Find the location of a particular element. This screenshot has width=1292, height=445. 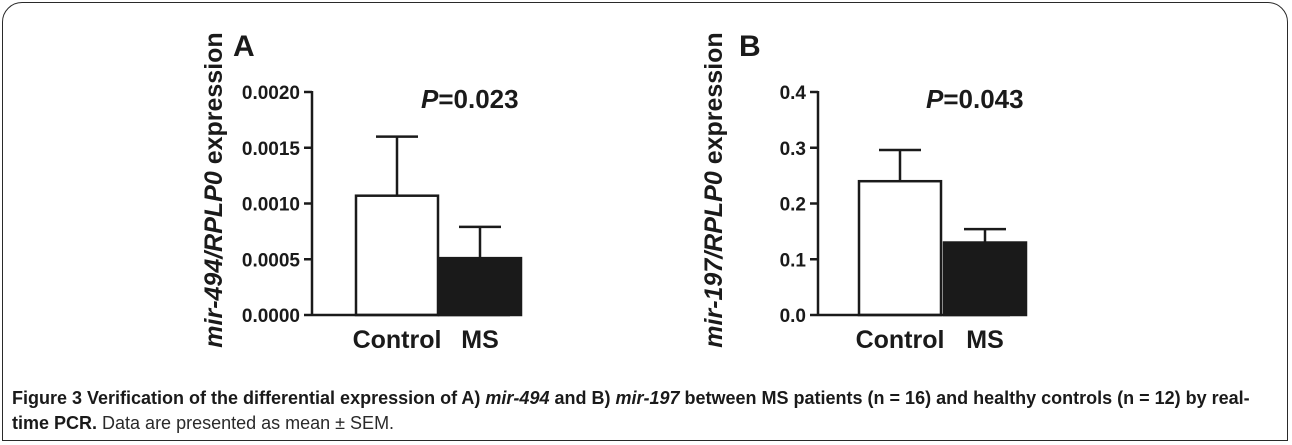

y-axis-label: mir-494/RPLP0 expression is located at coordinates (214, 189).